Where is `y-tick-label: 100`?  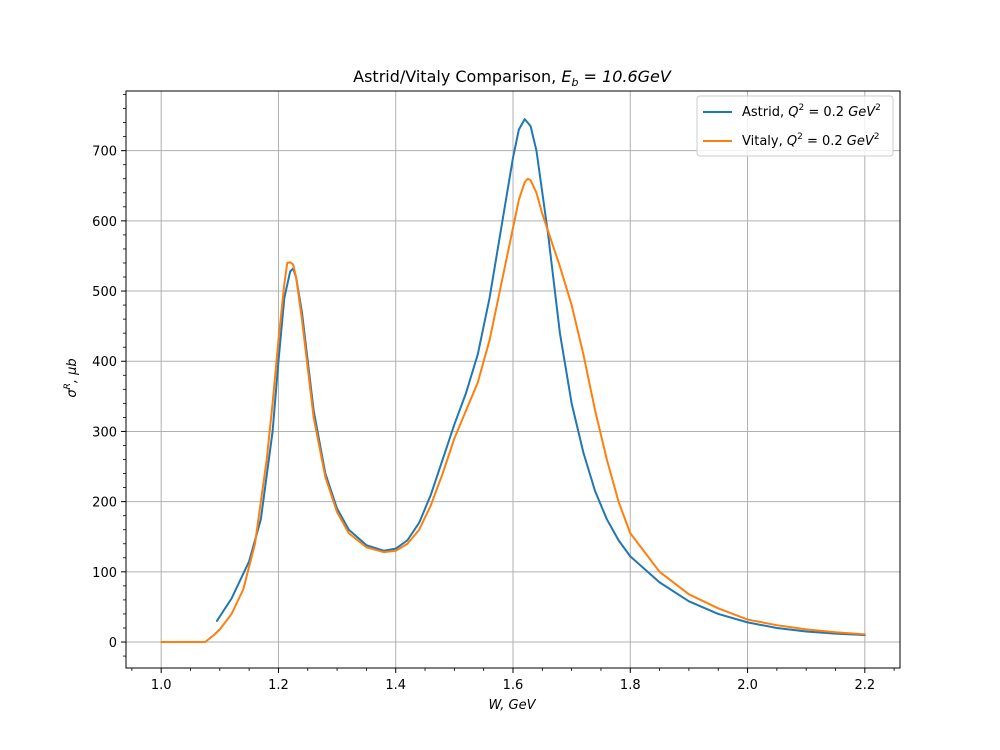
y-tick-label: 100 is located at coordinates (104, 573).